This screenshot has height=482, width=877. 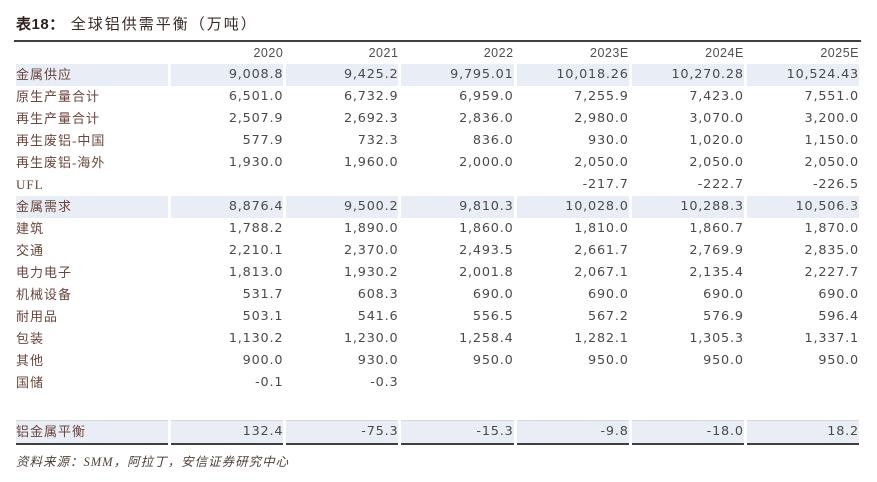 I want to click on value-cell: 1,337.1, so click(x=831, y=338).